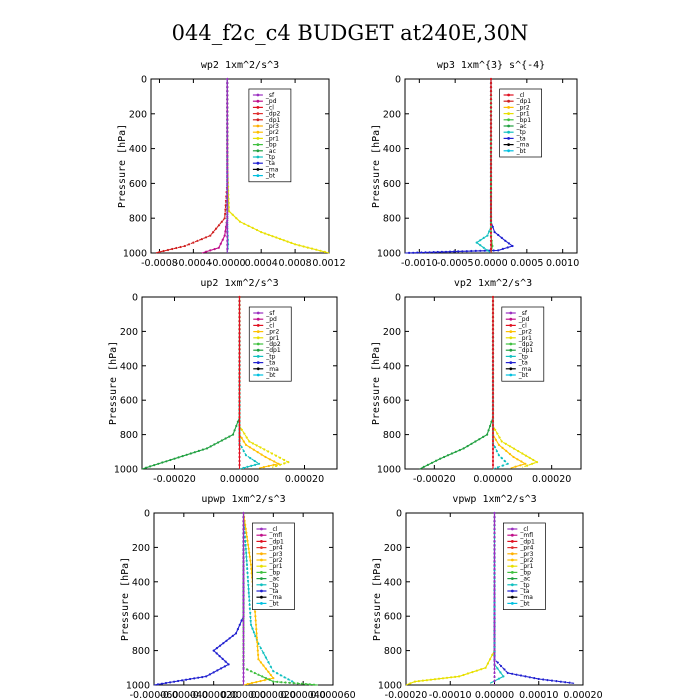 The height and width of the screenshot is (700, 700). I want to click on y-tick-label: 800, so click(392, 219).